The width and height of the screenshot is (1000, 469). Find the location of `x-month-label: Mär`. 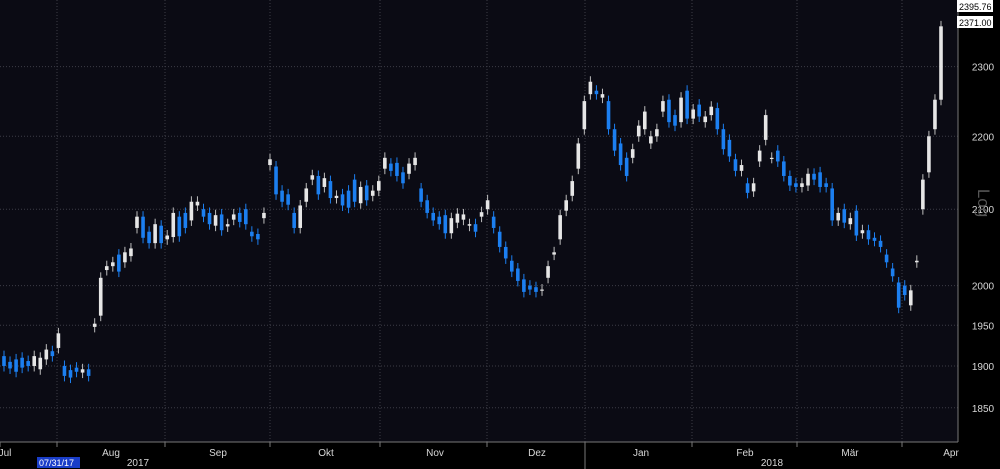

x-month-label: Mär is located at coordinates (850, 453).